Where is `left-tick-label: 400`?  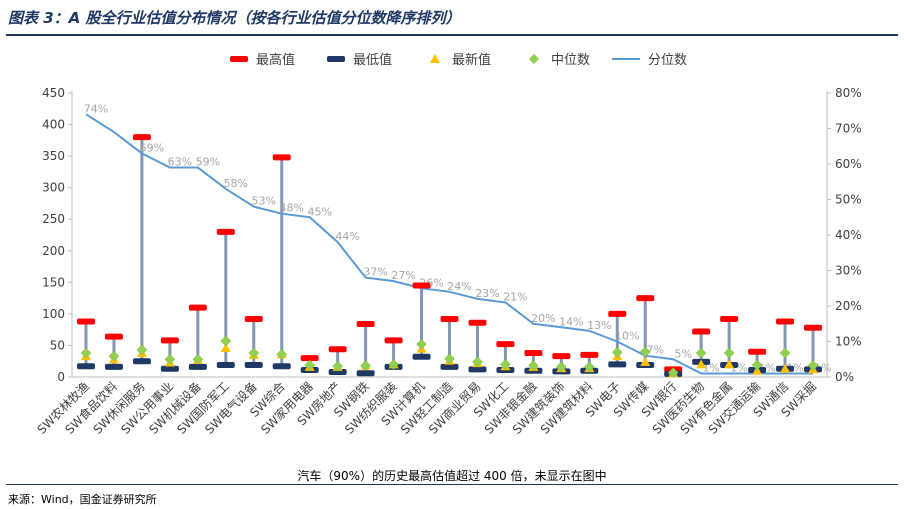 left-tick-label: 400 is located at coordinates (53, 125).